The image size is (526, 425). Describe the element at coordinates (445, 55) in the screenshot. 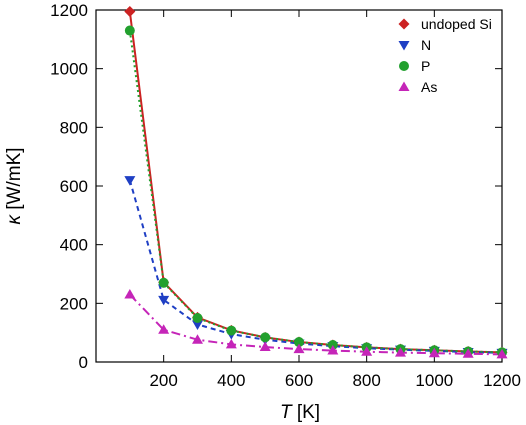

I see `legend: undoped Si NP As` at that location.